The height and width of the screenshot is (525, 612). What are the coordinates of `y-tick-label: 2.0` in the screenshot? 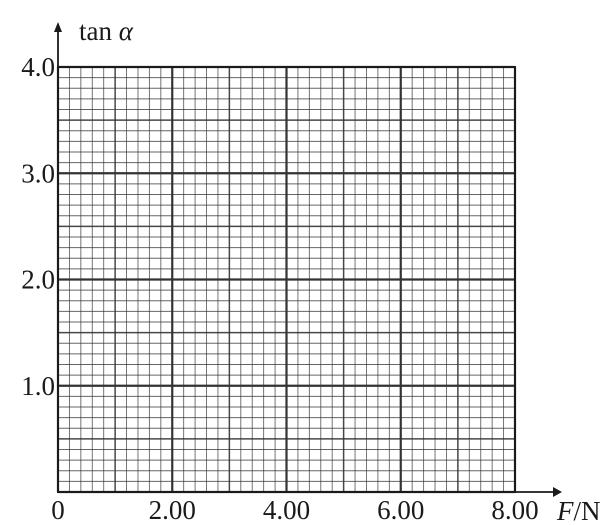 It's located at (38, 280).